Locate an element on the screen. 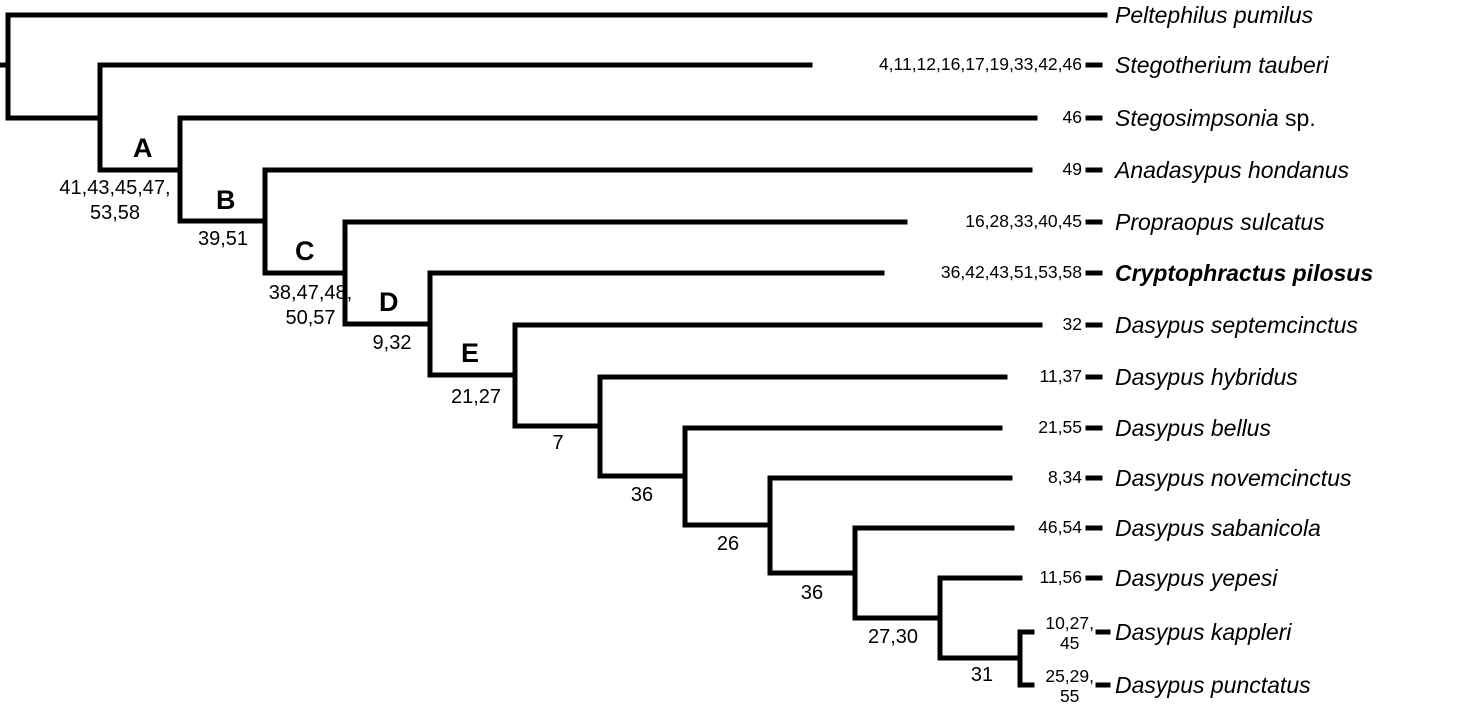 This screenshot has width=1465, height=715. tip-name: Anadasypus hondanus is located at coordinates (1232, 170).